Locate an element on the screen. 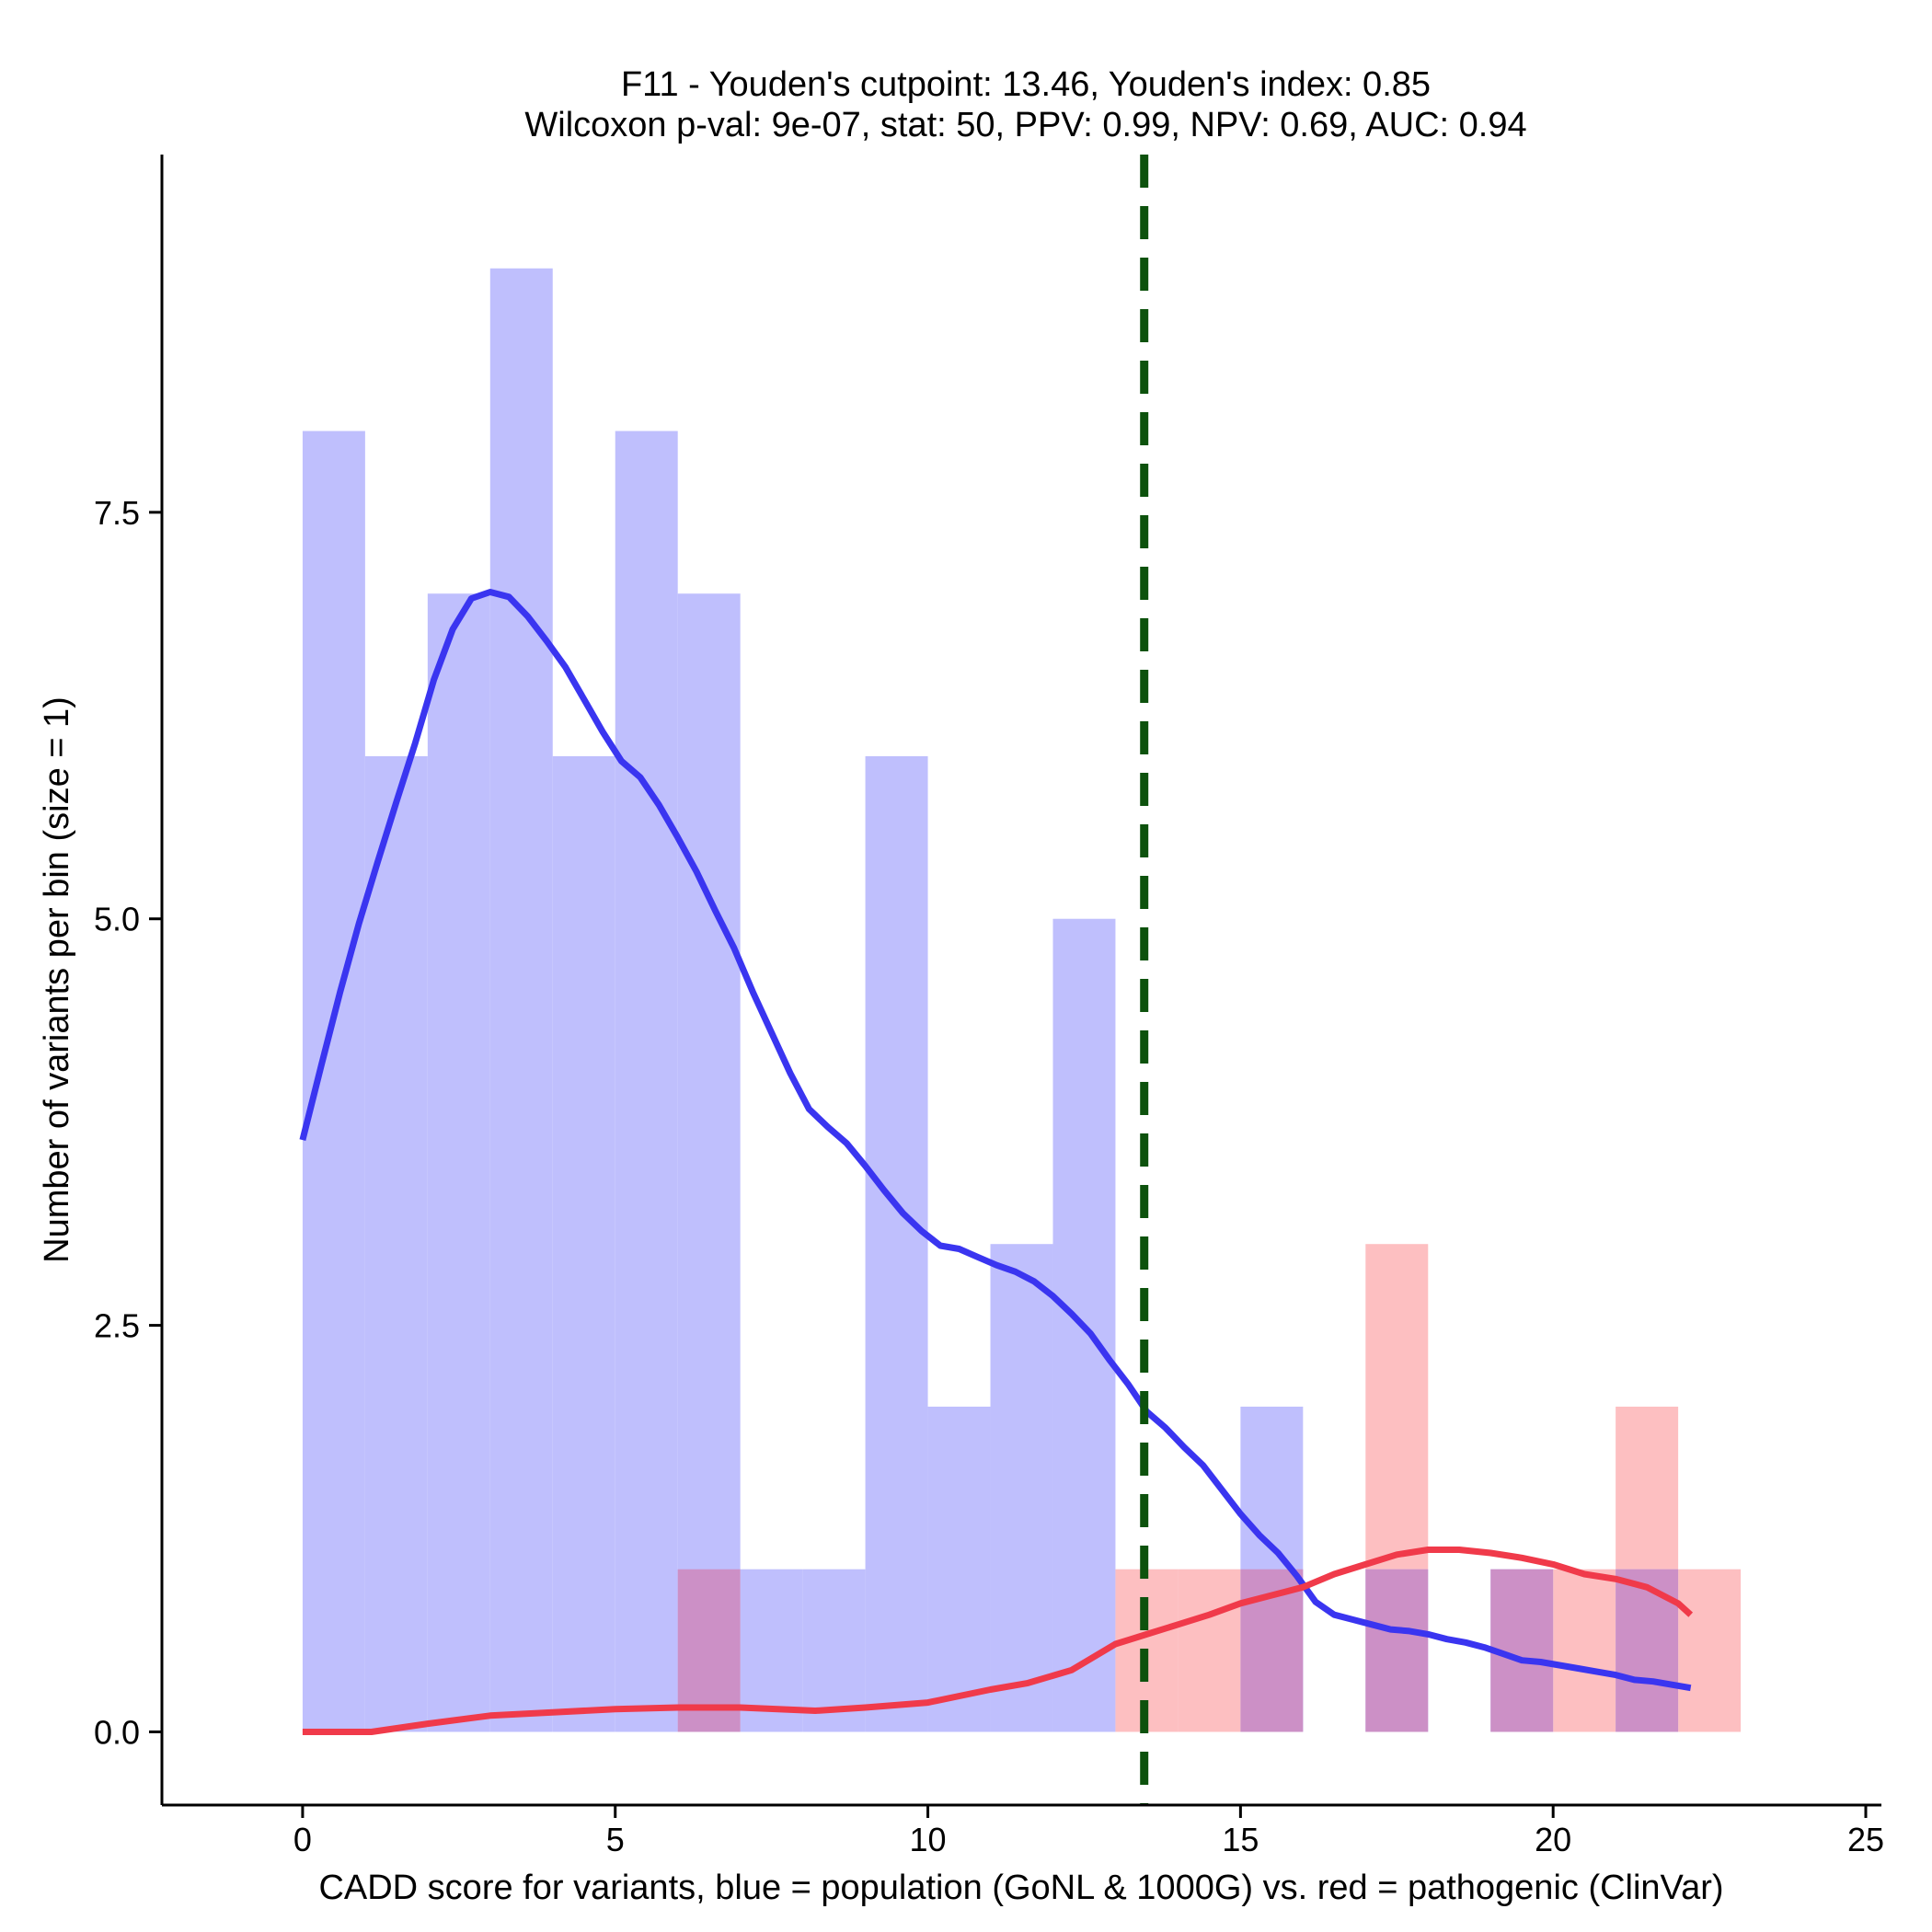 This screenshot has height=1932, width=1932. x-tick-label-5: 5 is located at coordinates (615, 1839).